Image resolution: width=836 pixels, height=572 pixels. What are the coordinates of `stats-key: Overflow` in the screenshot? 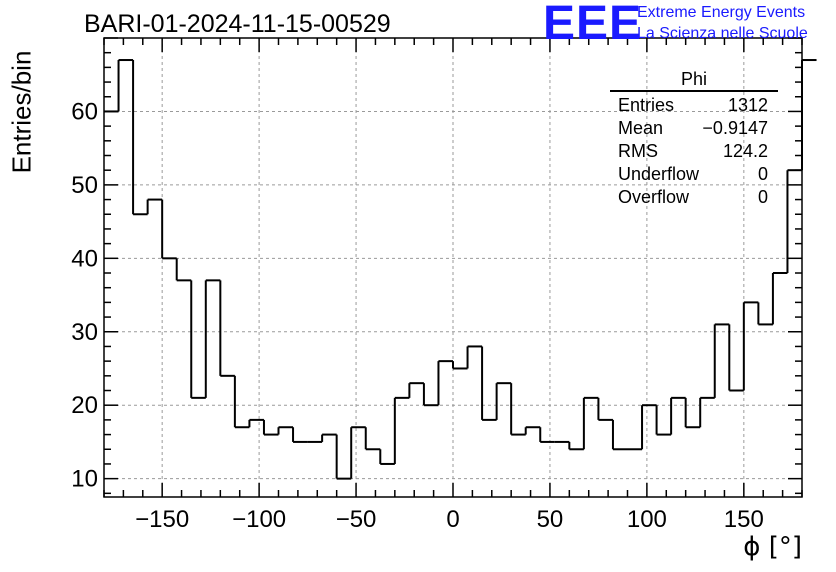 It's located at (654, 197).